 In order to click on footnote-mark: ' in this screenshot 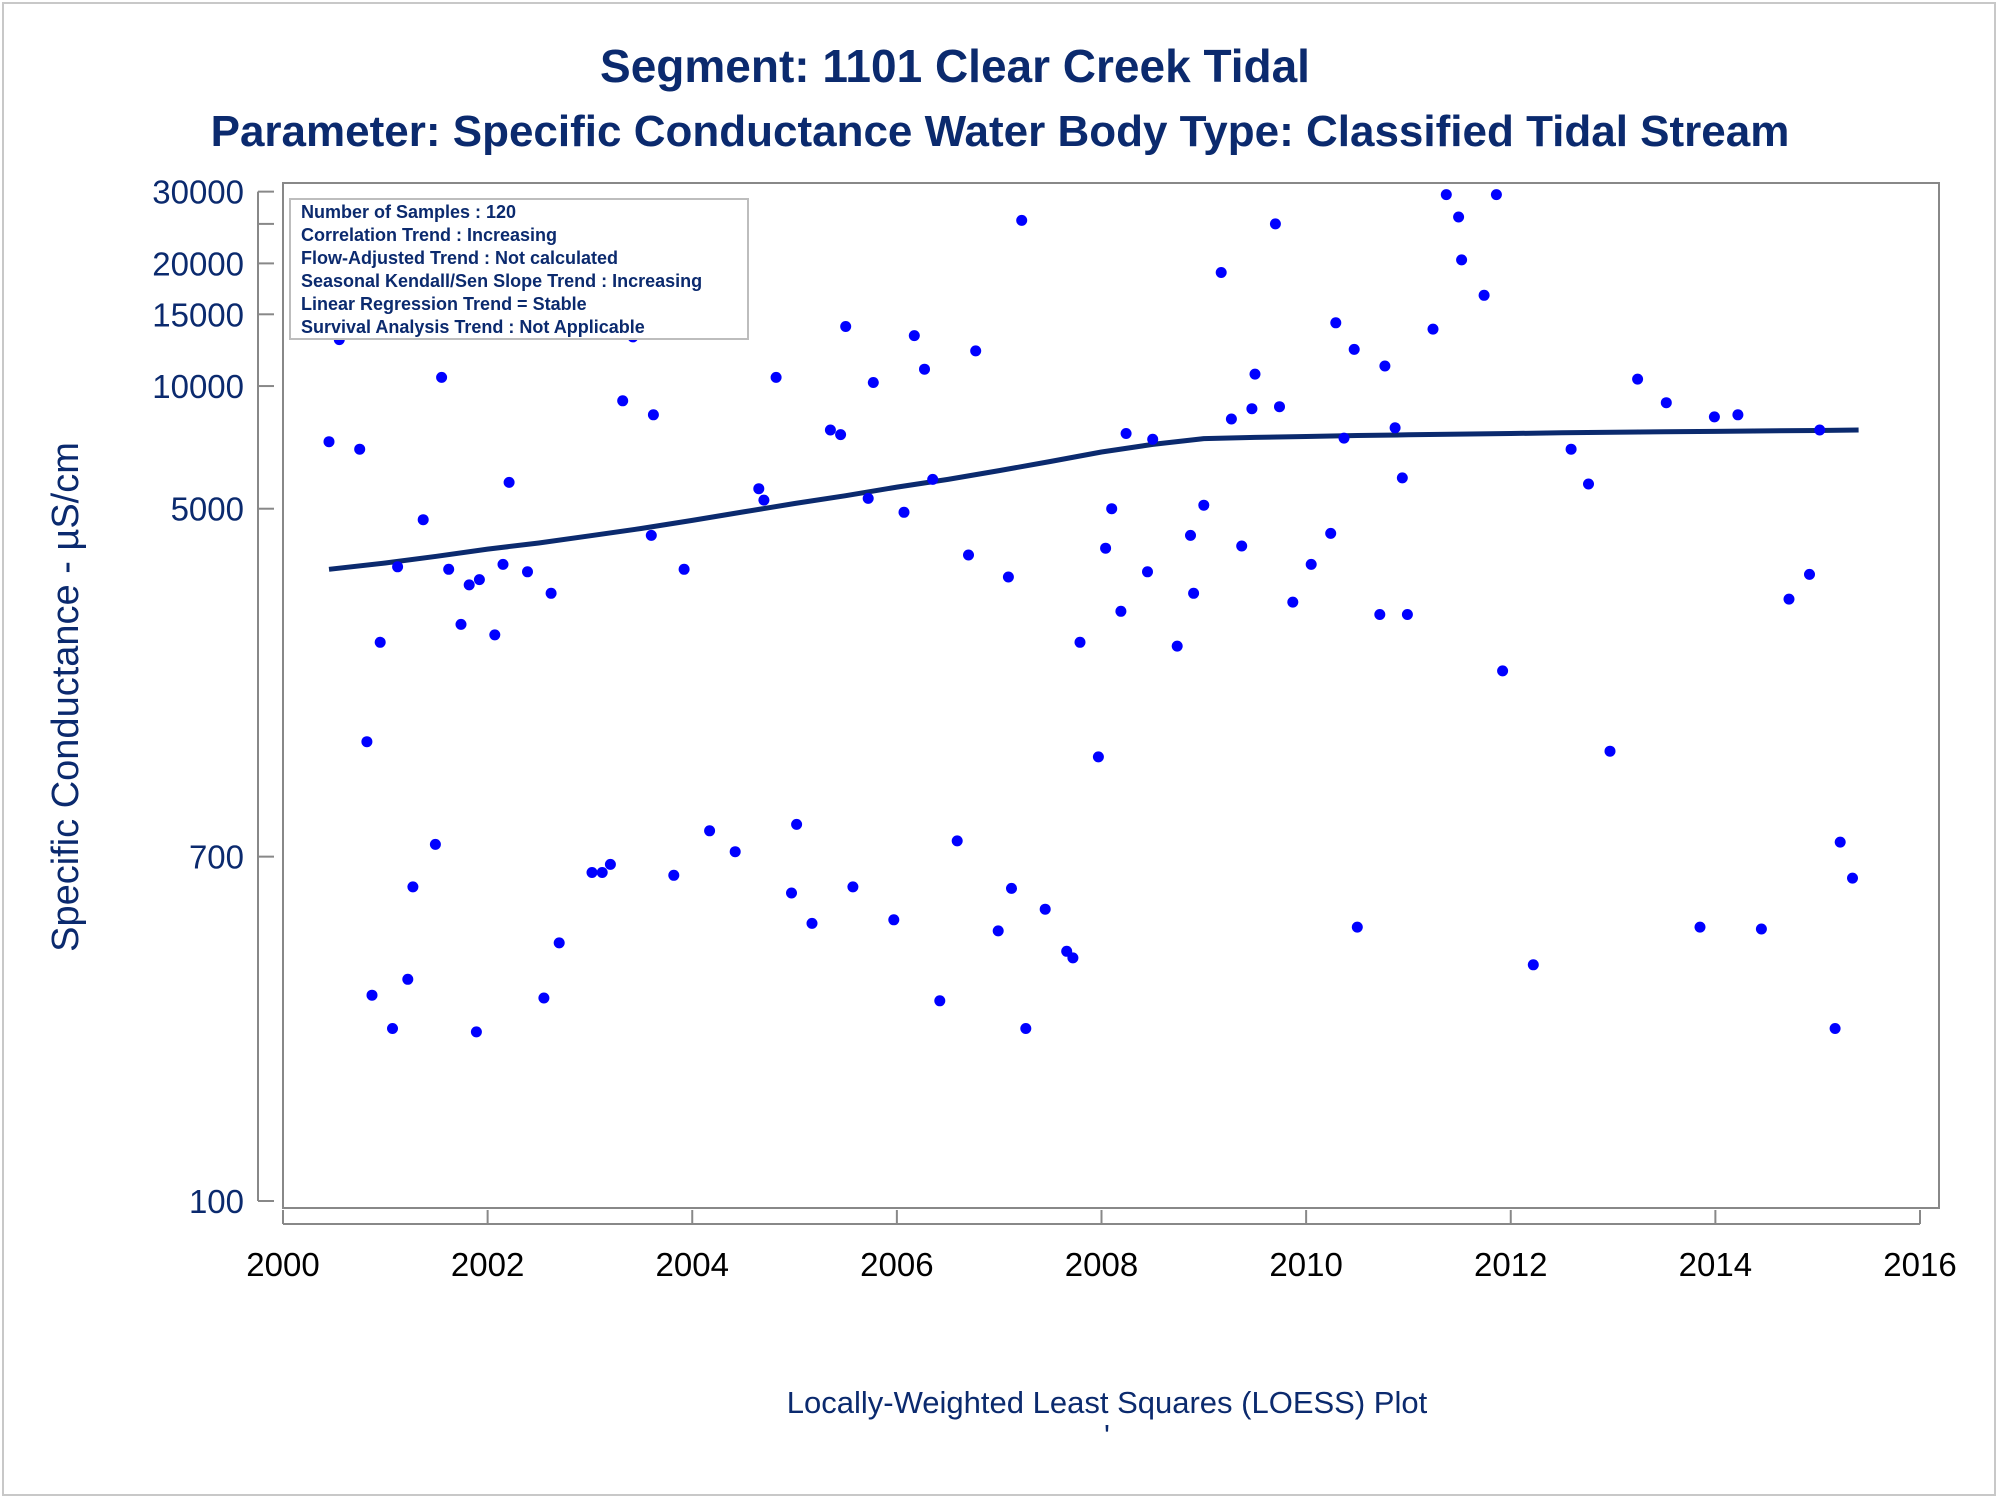, I will do `click(1107, 1435)`.